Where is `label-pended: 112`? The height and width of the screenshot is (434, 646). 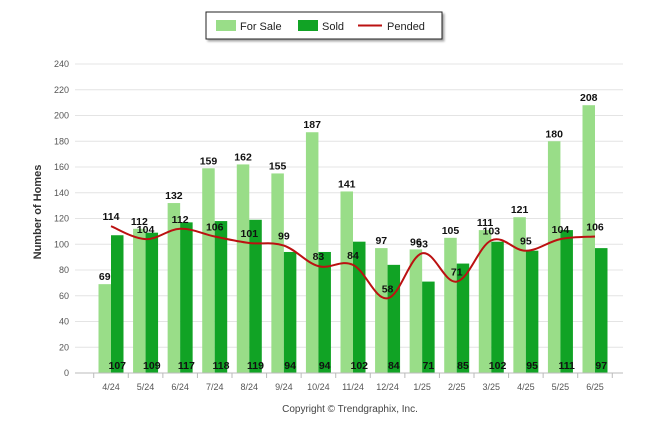 label-pended: 112 is located at coordinates (180, 220).